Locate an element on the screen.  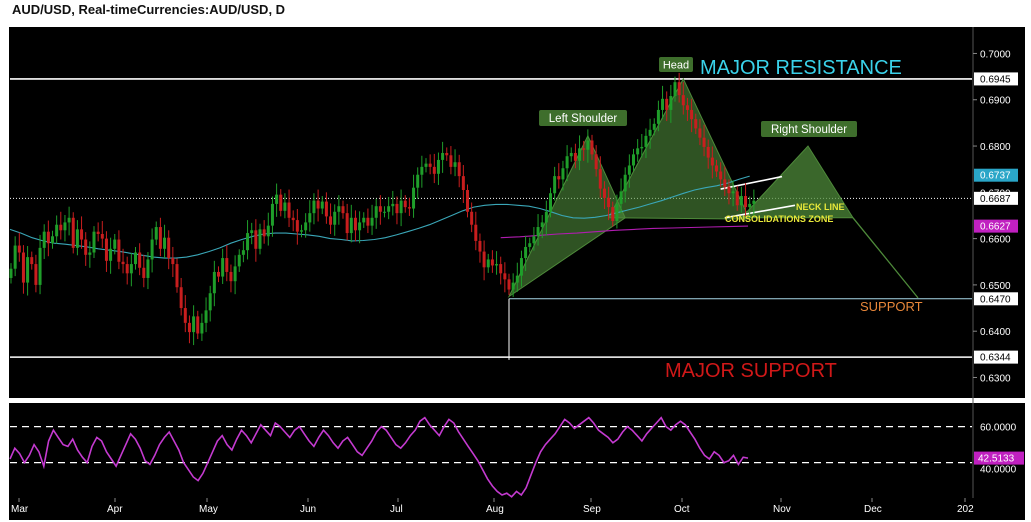
head-label: Head is located at coordinates (676, 64).